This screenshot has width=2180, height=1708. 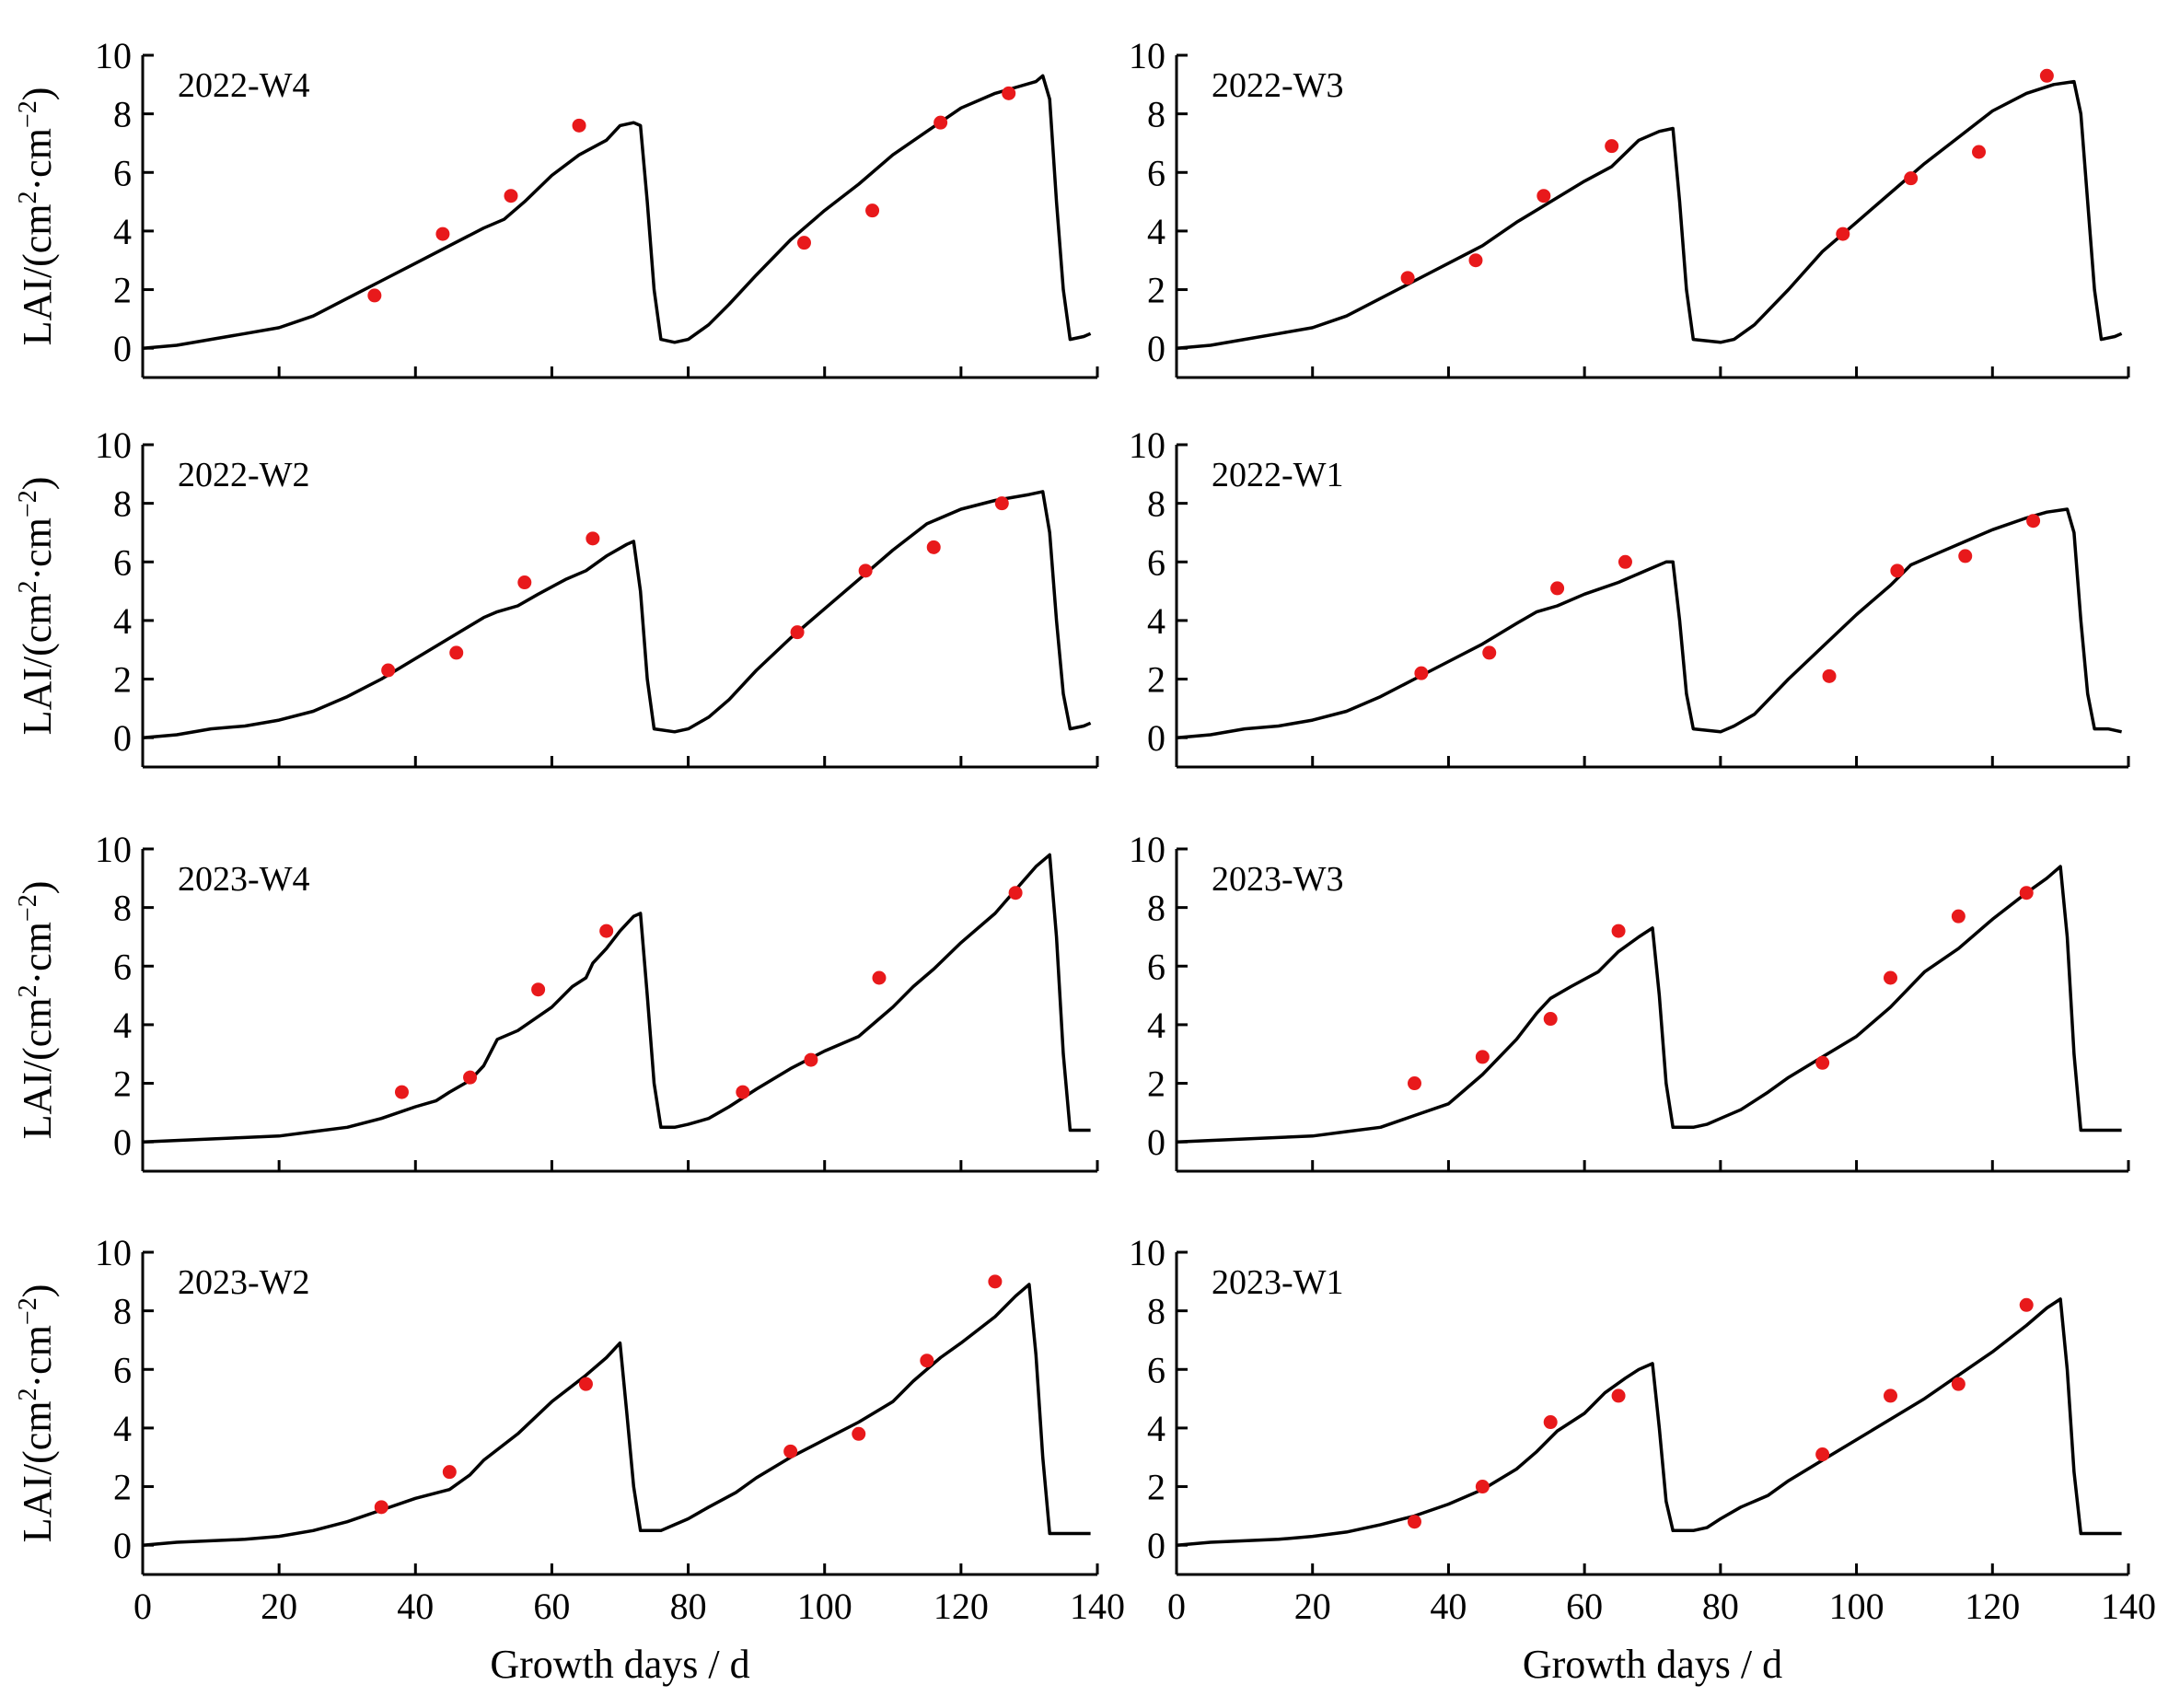 I want to click on panel-2023-w4: 0 2 4 6 8 10 2023-W4 LAI/(cm2·cm−2), so click(x=556, y=1001).